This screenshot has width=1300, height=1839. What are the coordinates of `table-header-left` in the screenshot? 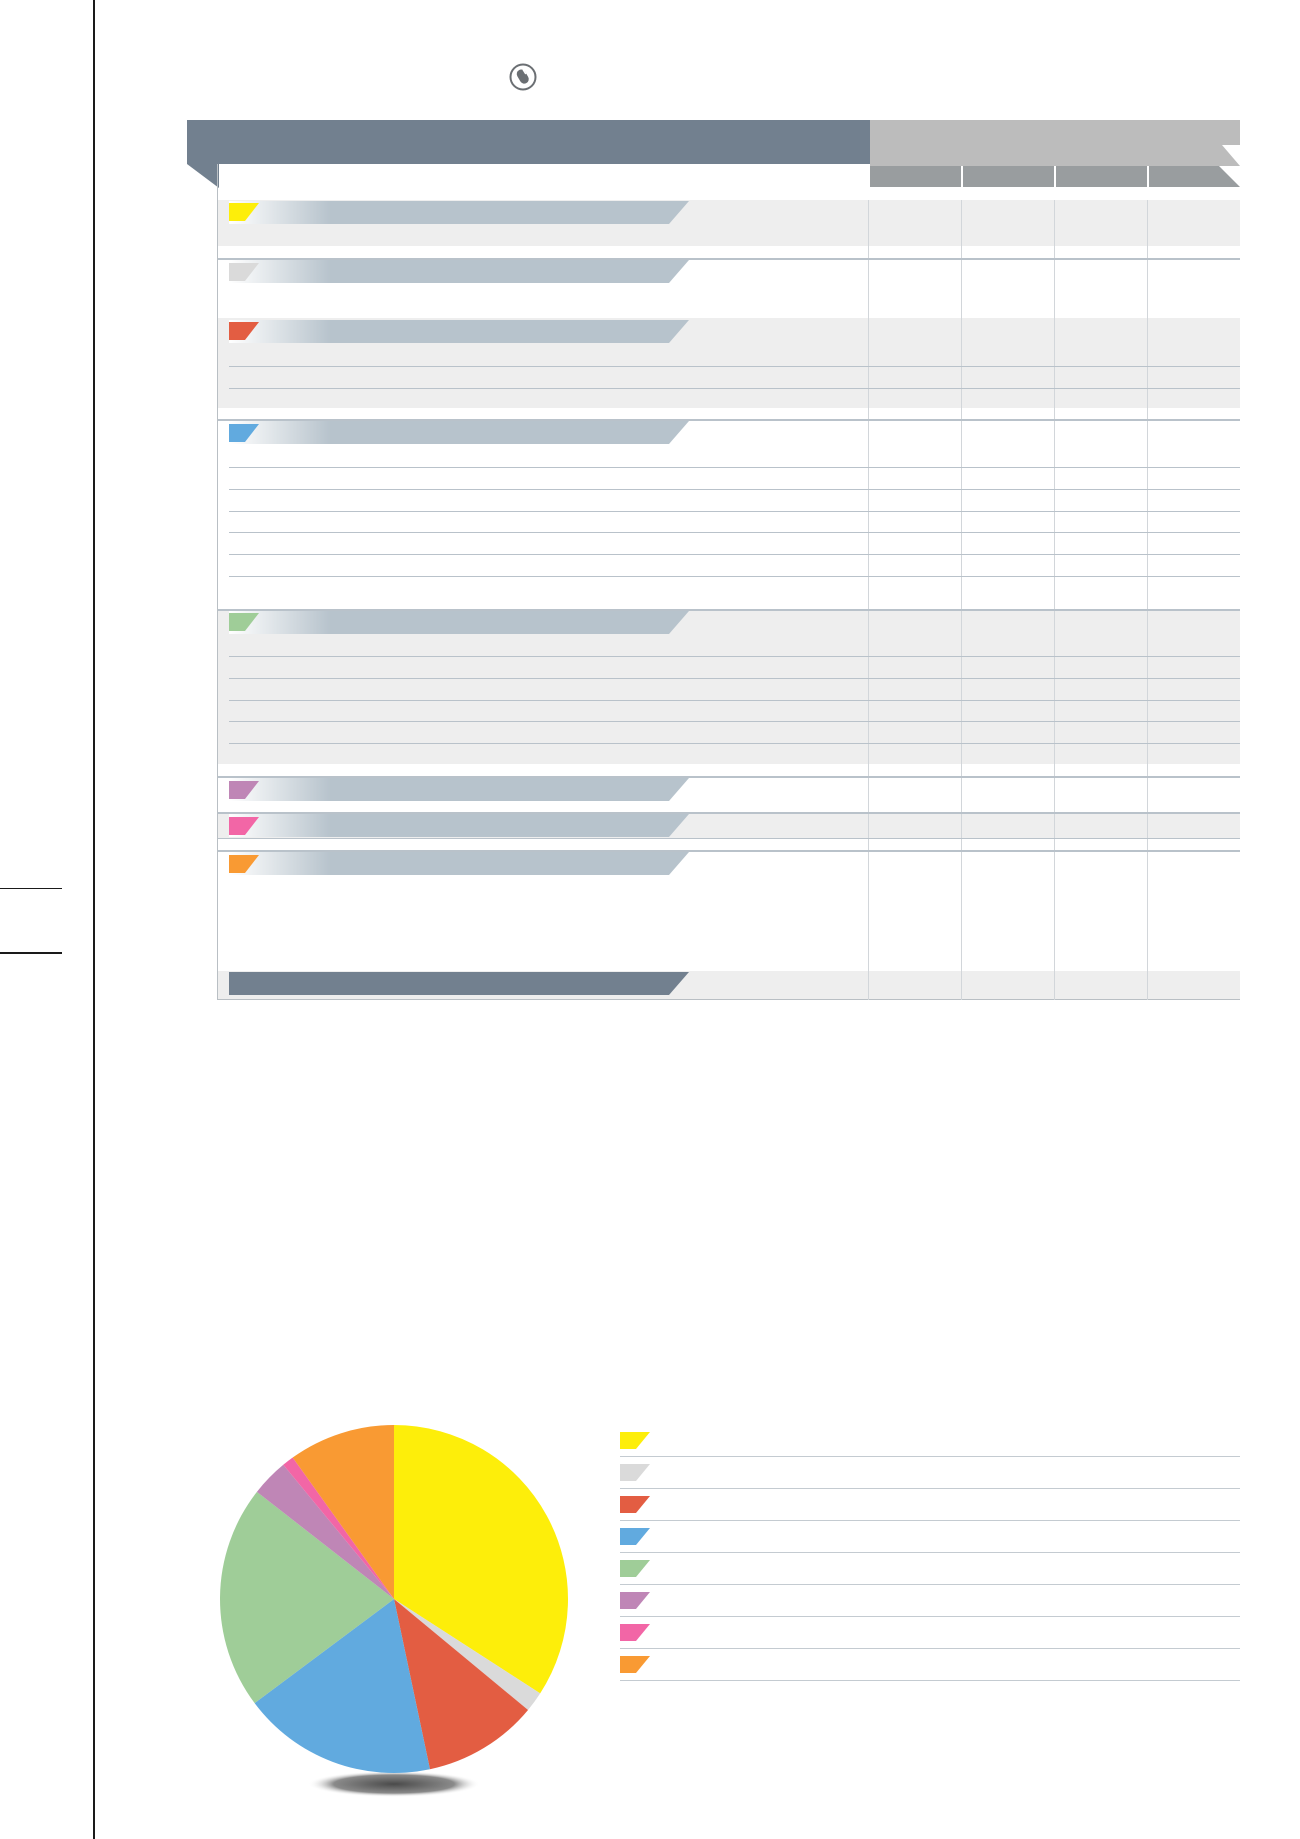 It's located at (528, 142).